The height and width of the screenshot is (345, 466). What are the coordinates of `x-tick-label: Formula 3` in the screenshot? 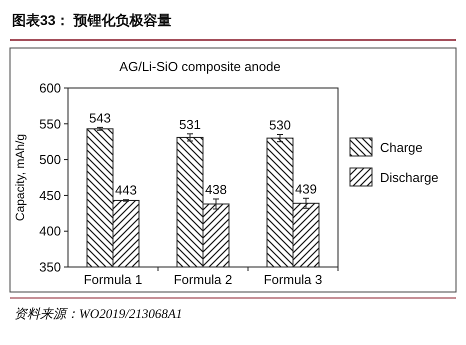 It's located at (293, 279).